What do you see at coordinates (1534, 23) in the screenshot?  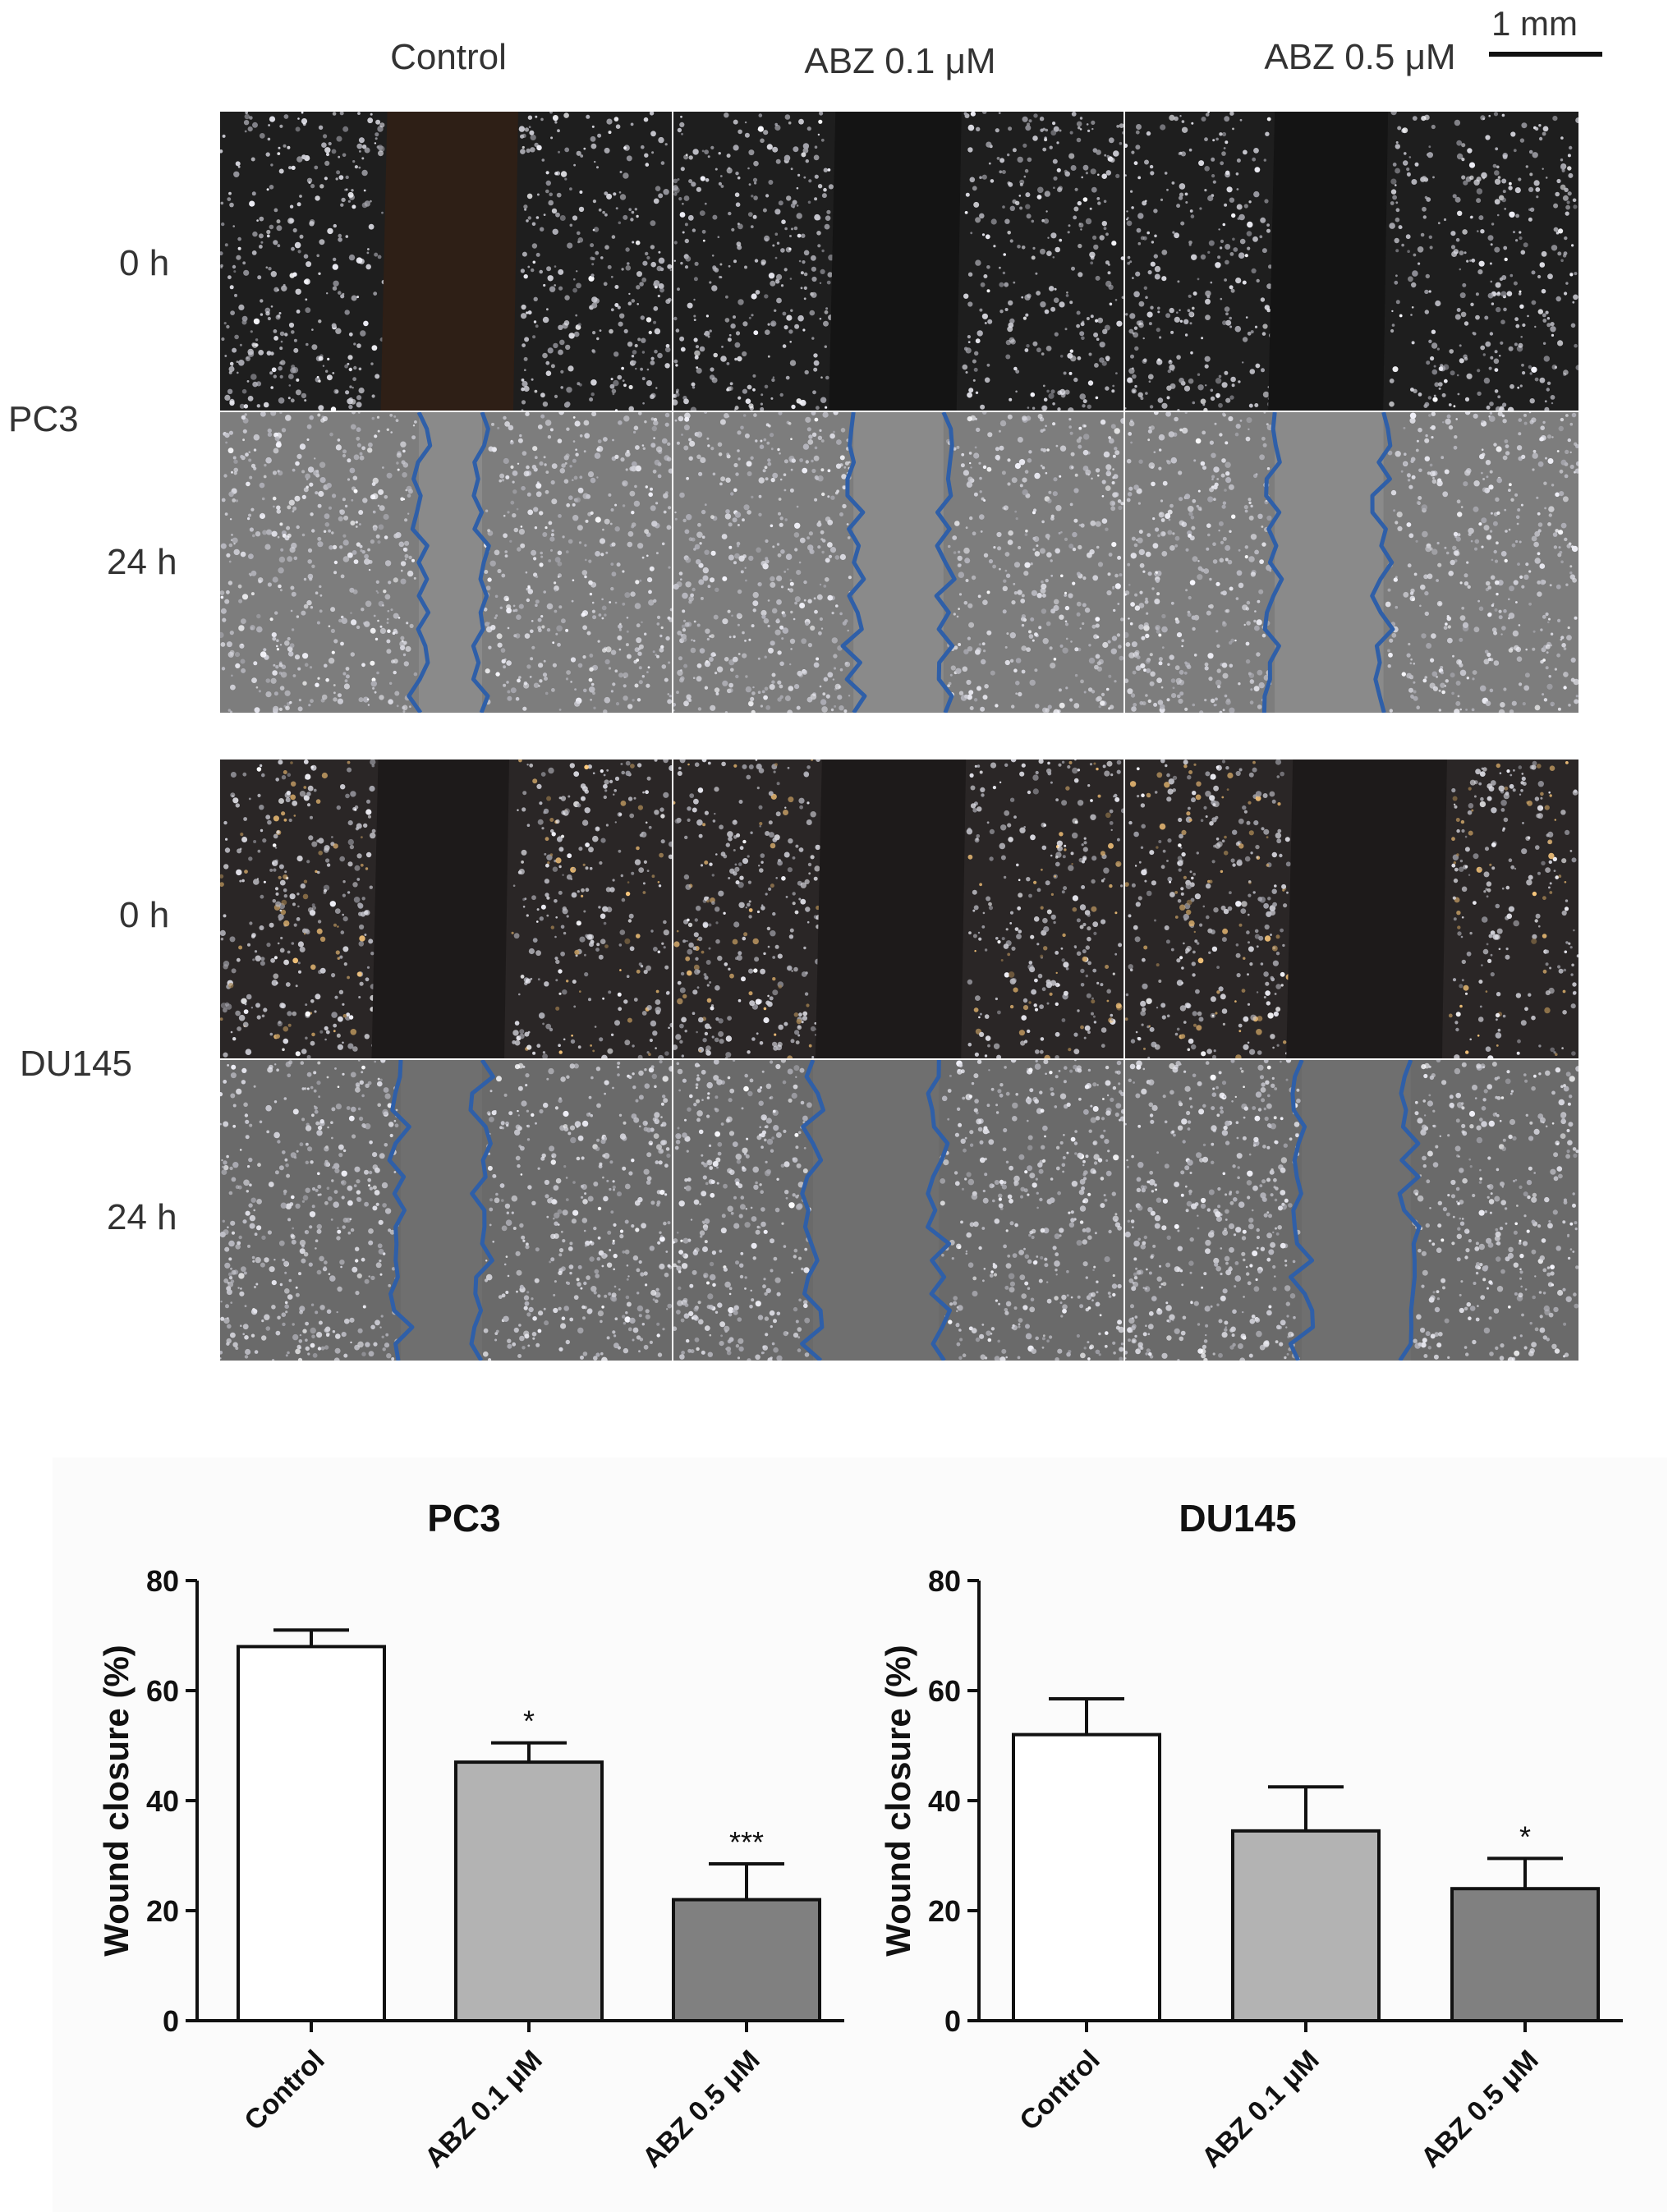 I see `scale-bar-label: 1 mm` at bounding box center [1534, 23].